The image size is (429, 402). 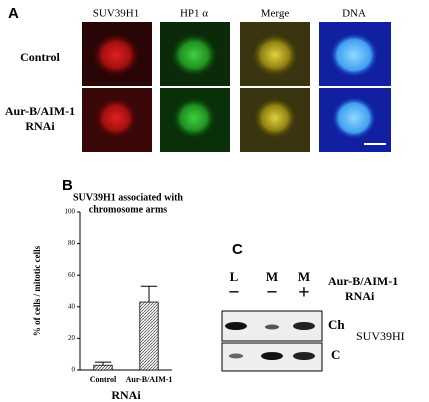 What do you see at coordinates (126, 395) in the screenshot?
I see `x-axis-label: RNAi` at bounding box center [126, 395].